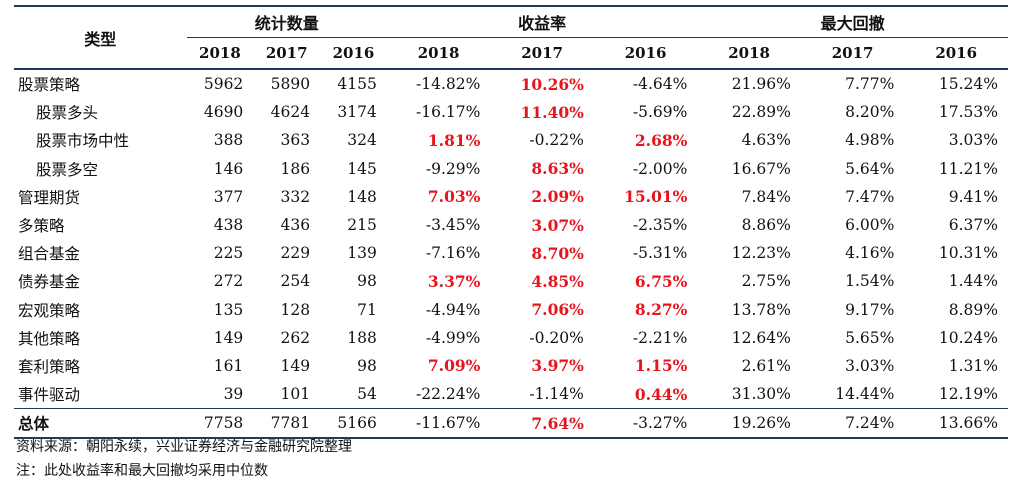 This screenshot has width=1016, height=485. I want to click on drawdown-cell: 16.67%, so click(761, 168).